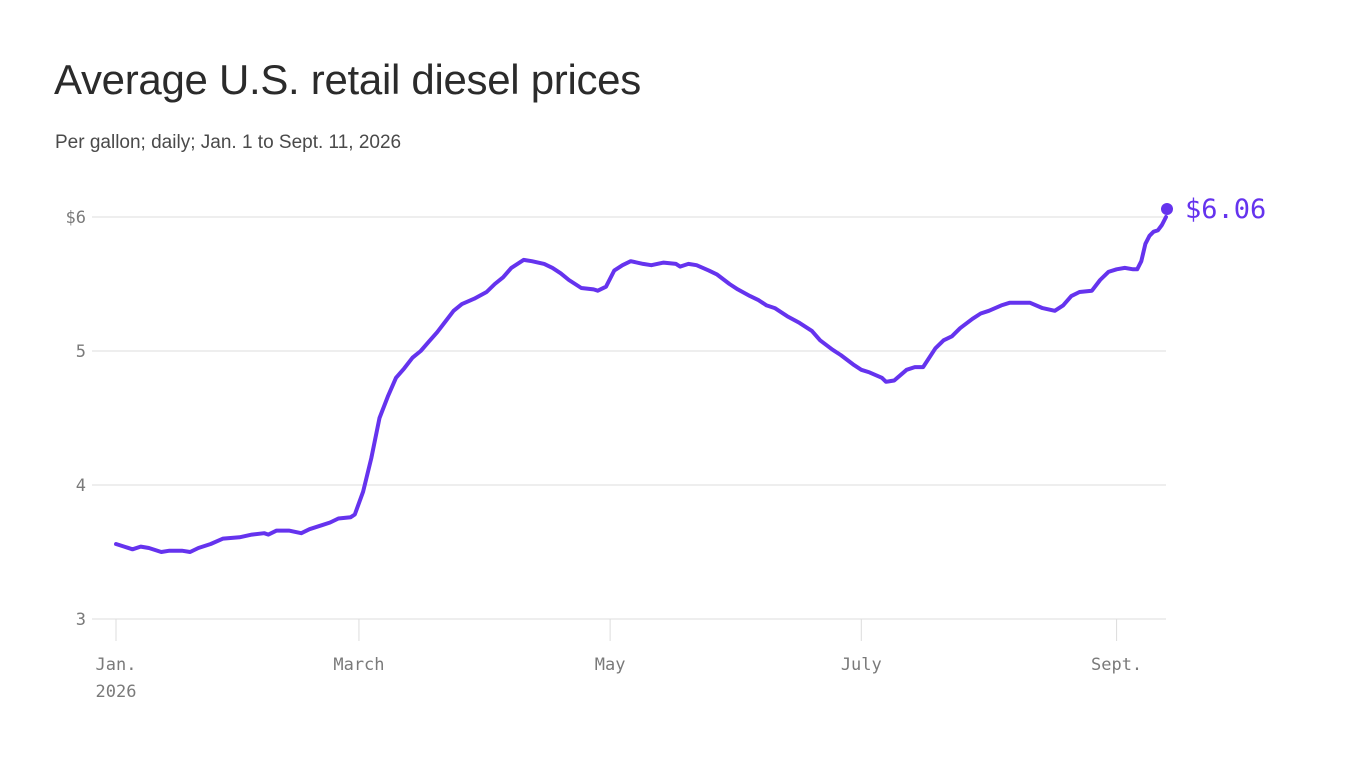  What do you see at coordinates (81, 620) in the screenshot?
I see `y-tick-label: 3` at bounding box center [81, 620].